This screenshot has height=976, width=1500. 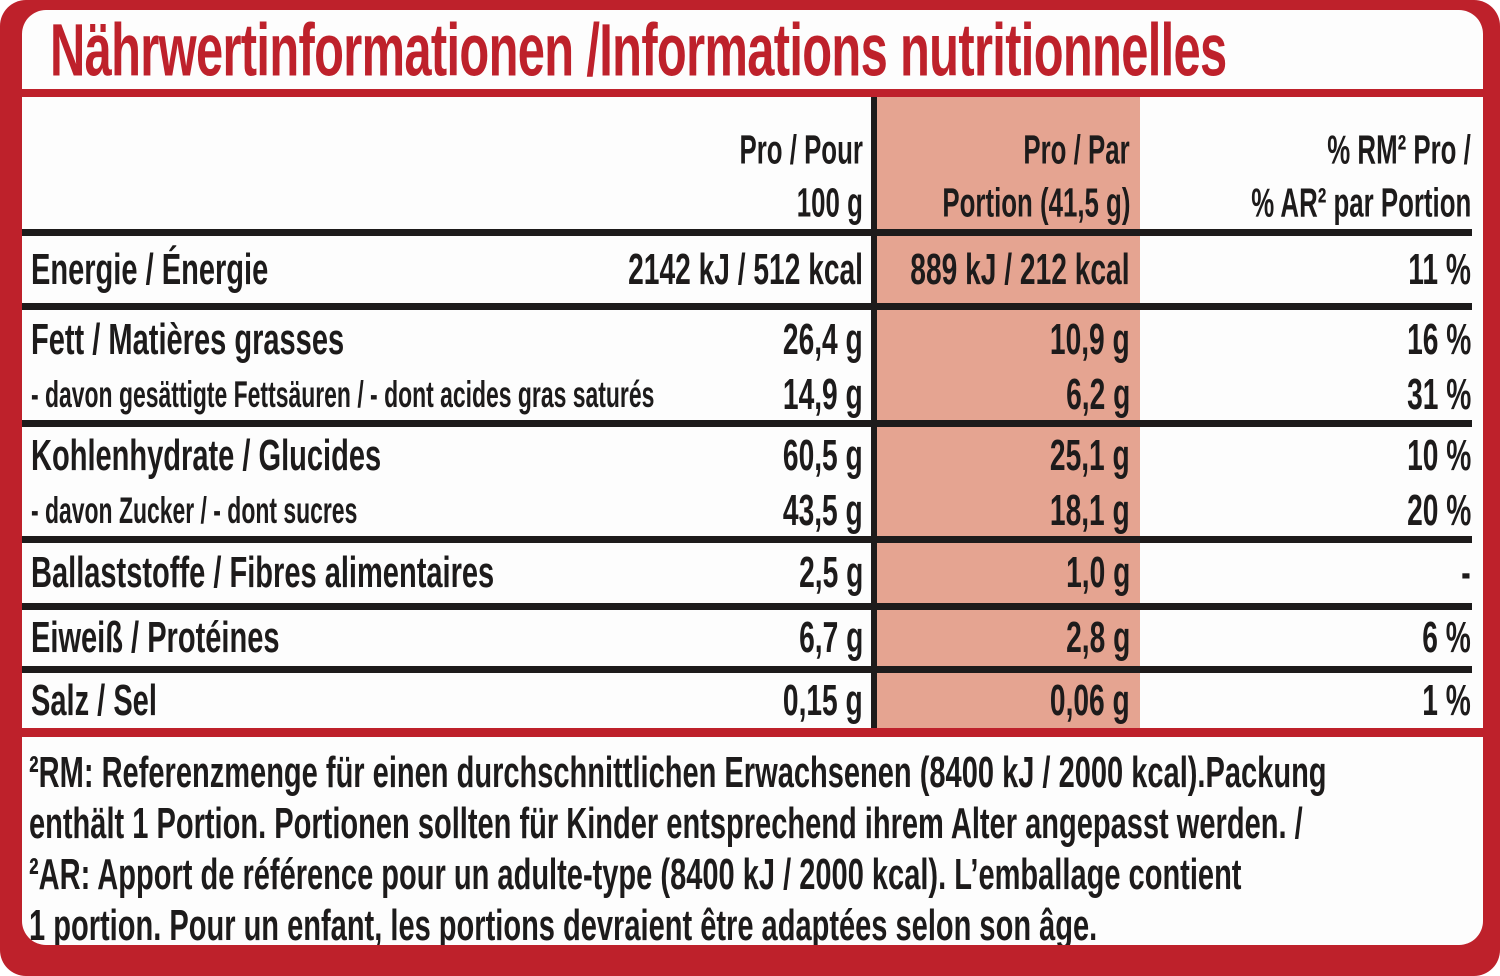 What do you see at coordinates (194, 510) in the screenshot?
I see `nutrient-label: - davon Zucker / - dont sucres` at bounding box center [194, 510].